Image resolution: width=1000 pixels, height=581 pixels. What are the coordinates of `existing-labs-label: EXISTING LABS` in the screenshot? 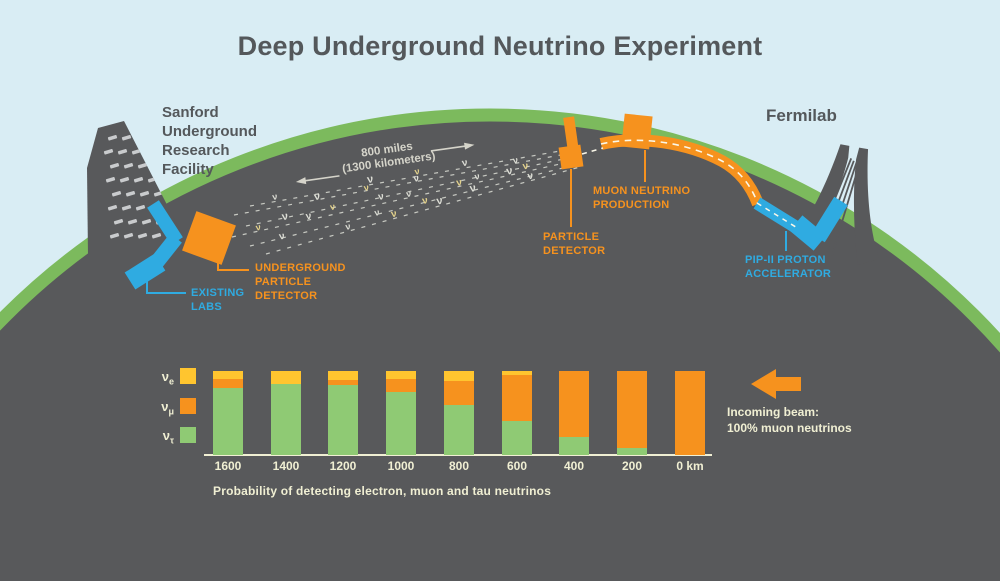 It's located at (218, 300).